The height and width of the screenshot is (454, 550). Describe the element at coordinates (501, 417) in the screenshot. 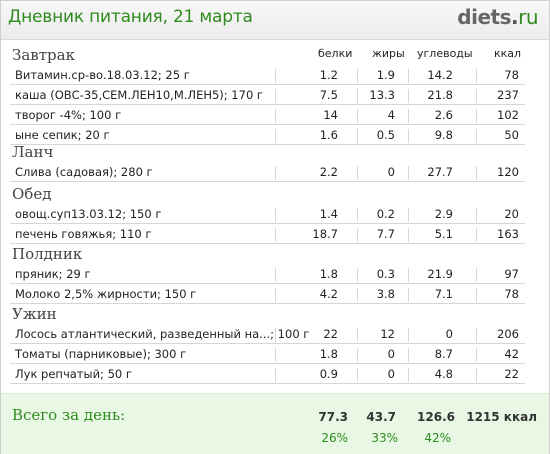

I see `total-kcal: 1215 ккал` at that location.